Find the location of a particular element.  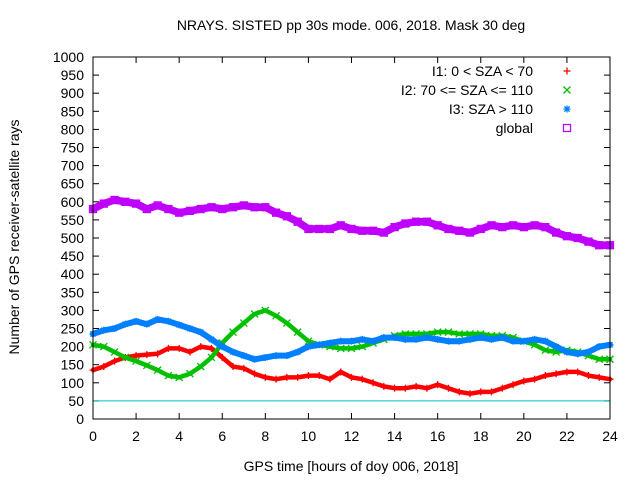

y-tick-label: 950 is located at coordinates (73, 75).